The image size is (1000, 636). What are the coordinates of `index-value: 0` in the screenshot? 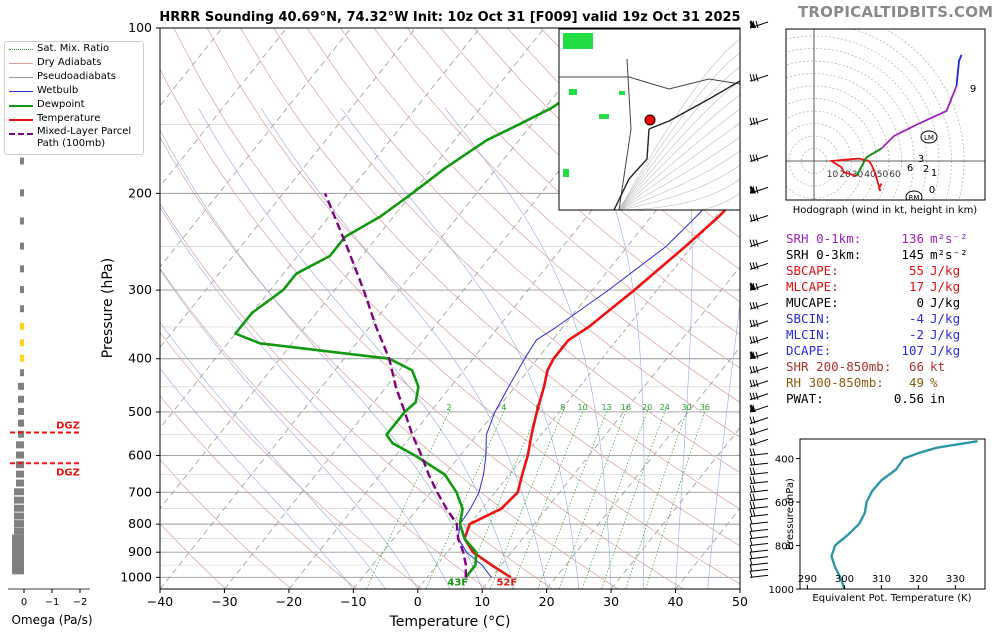 It's located at (920, 302).